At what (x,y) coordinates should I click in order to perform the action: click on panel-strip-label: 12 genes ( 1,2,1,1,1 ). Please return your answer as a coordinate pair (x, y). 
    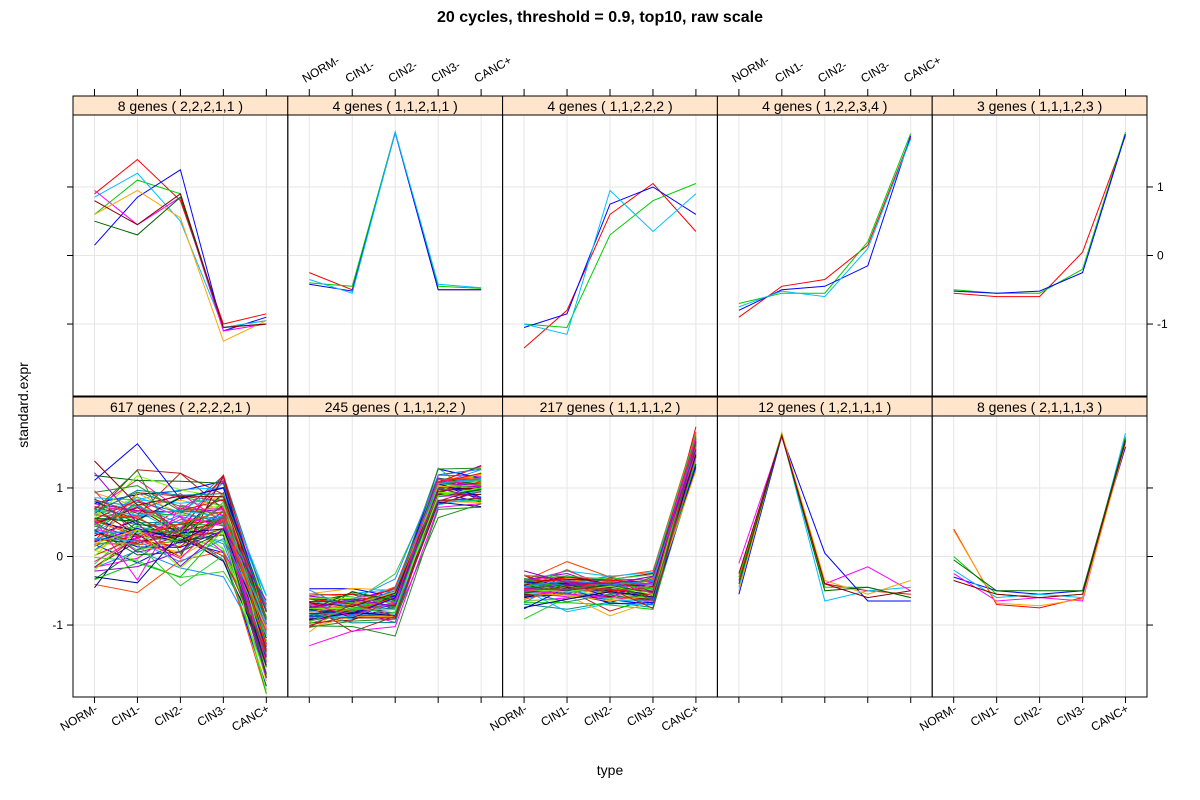
    Looking at the image, I should click on (824, 407).